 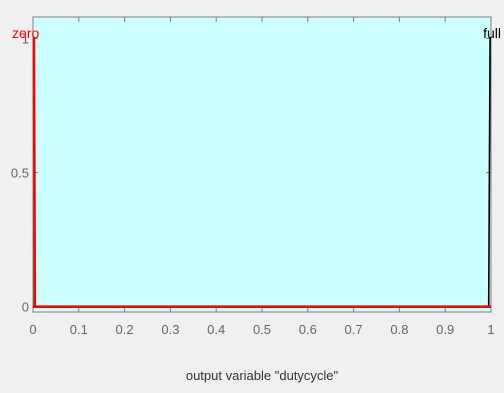 What do you see at coordinates (79, 329) in the screenshot?
I see `x-tick-label: 0.1` at bounding box center [79, 329].